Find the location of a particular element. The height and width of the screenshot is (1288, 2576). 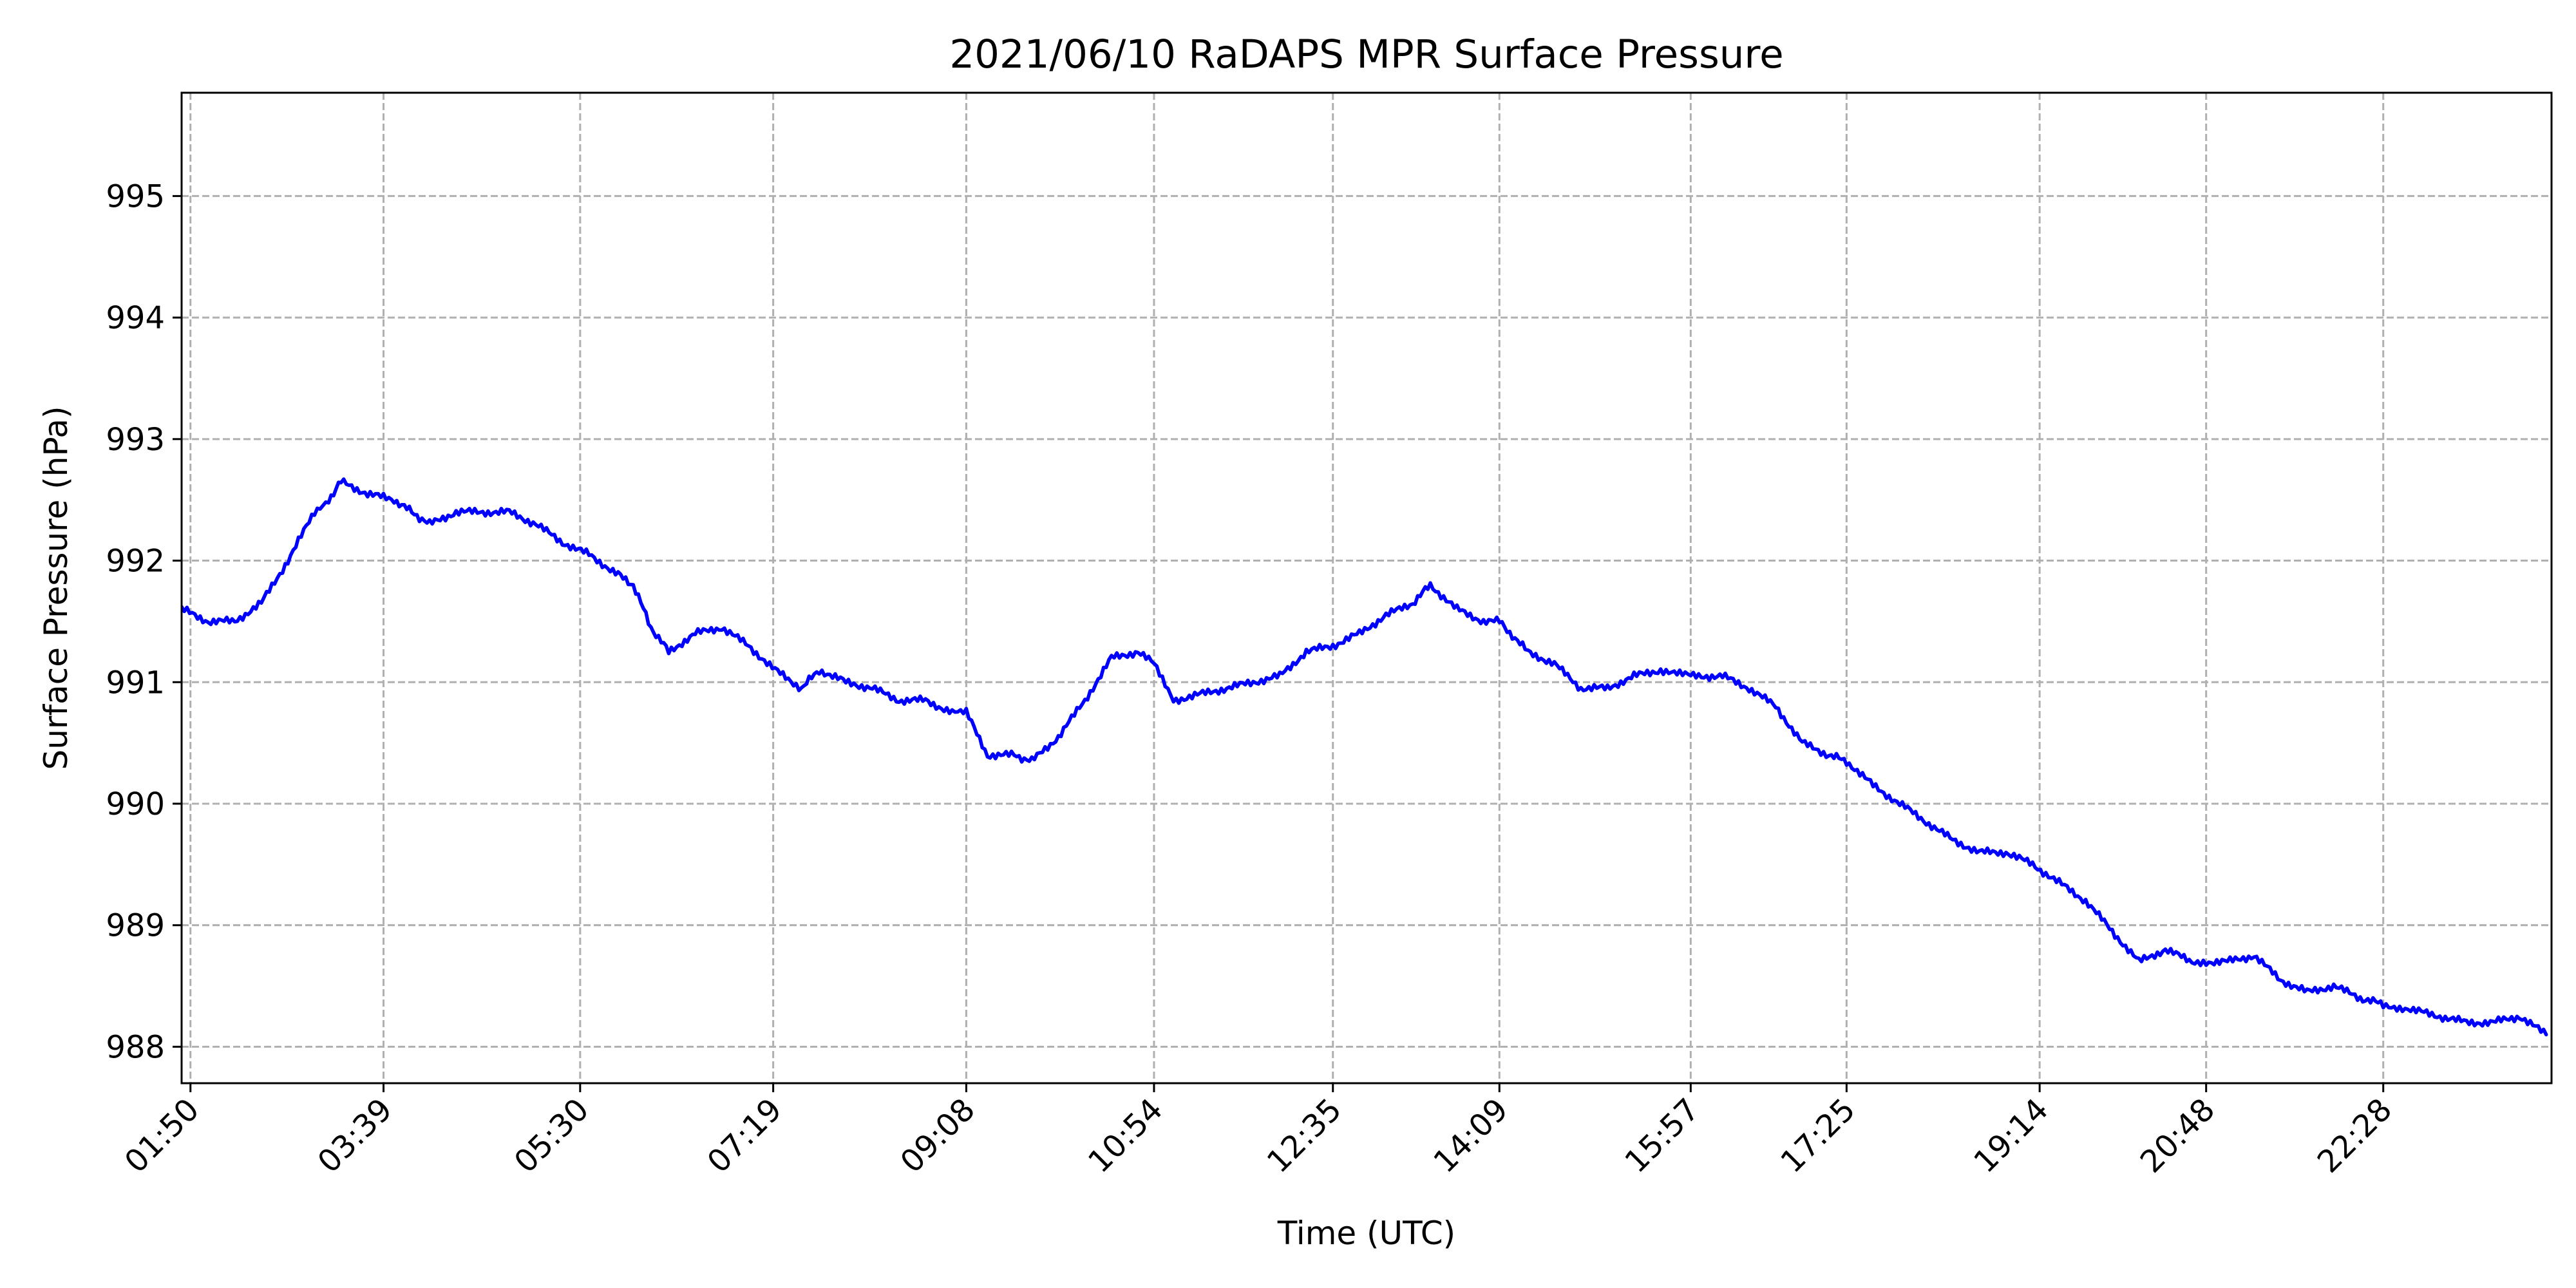

x-axis-title: Time (UTC) is located at coordinates (1366, 1233).